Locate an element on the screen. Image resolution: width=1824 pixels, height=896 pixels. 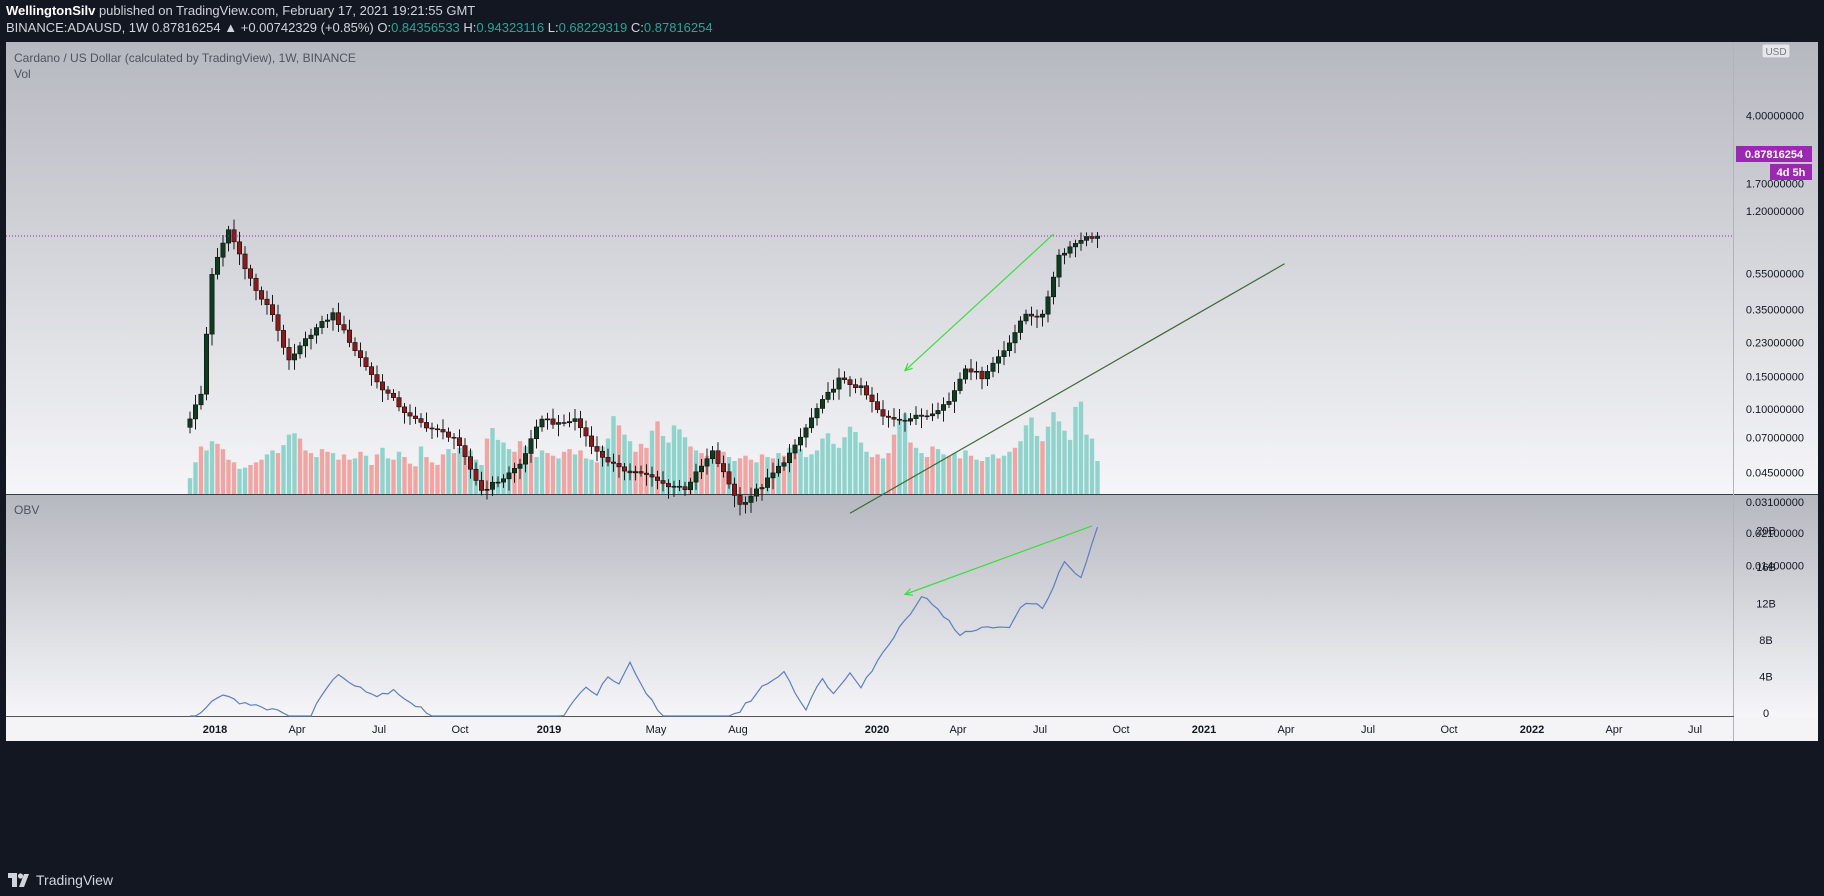
price-arrow-head is located at coordinates (908, 367).